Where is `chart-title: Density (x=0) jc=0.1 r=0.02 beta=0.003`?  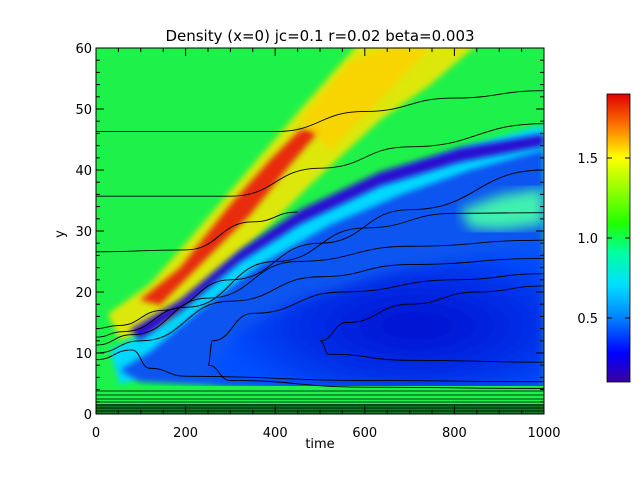 chart-title: Density (x=0) jc=0.1 r=0.02 beta=0.003 is located at coordinates (319, 36).